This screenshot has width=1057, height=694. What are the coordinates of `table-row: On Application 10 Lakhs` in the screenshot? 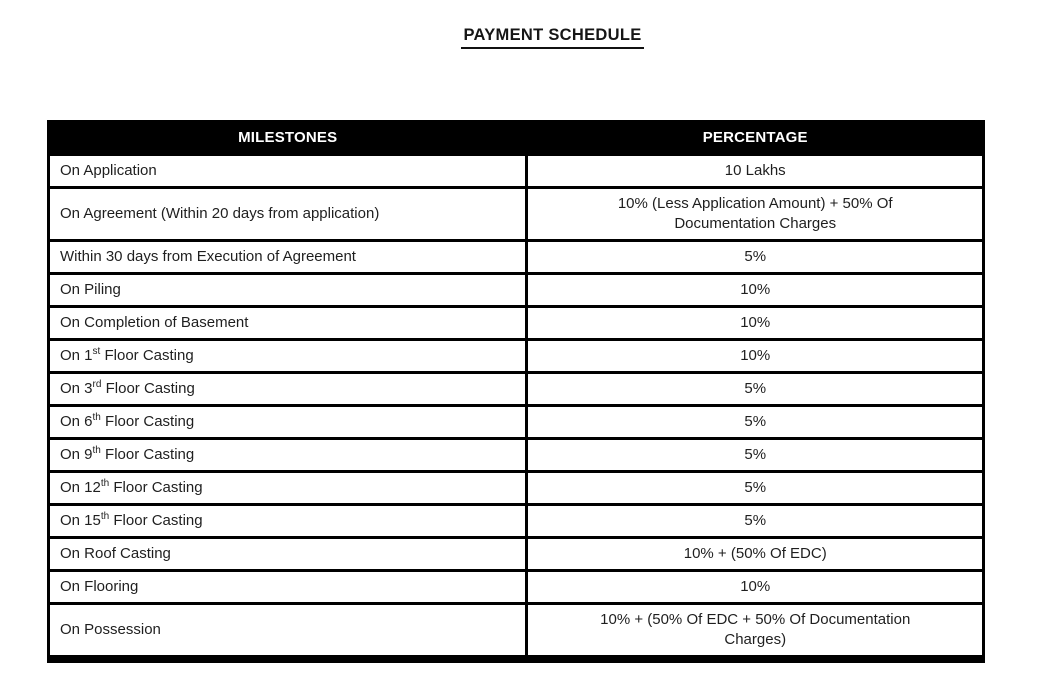 It's located at (515, 171).